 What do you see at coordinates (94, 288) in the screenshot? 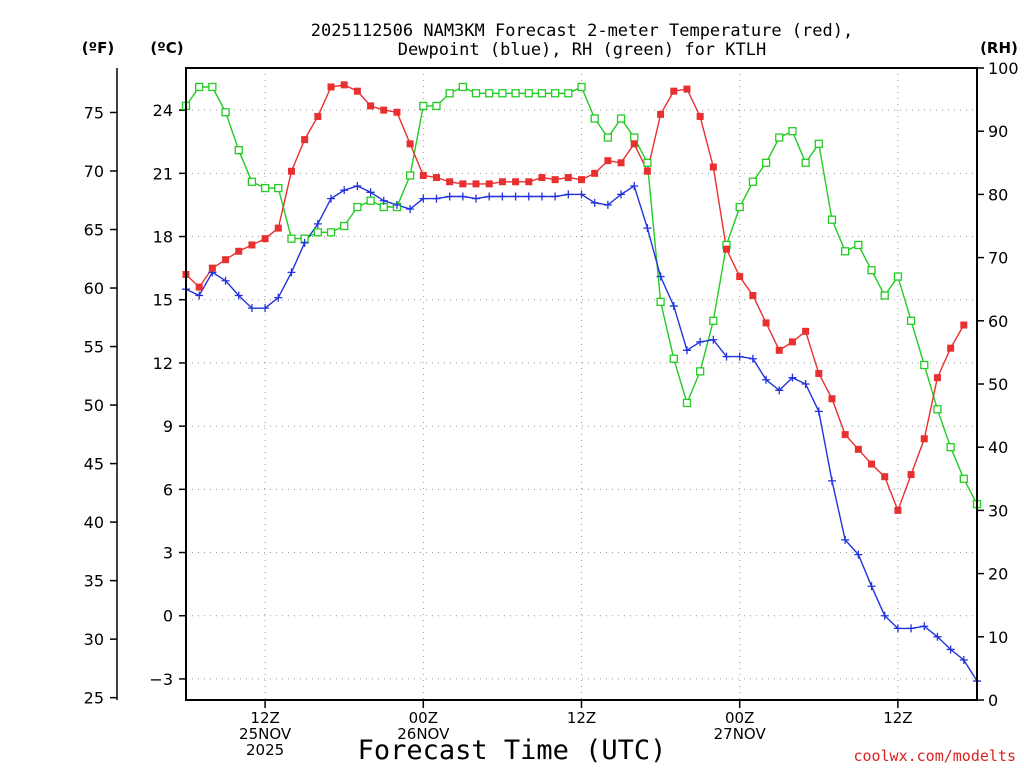
I see `fahrenheit-tick-label: 60` at bounding box center [94, 288].